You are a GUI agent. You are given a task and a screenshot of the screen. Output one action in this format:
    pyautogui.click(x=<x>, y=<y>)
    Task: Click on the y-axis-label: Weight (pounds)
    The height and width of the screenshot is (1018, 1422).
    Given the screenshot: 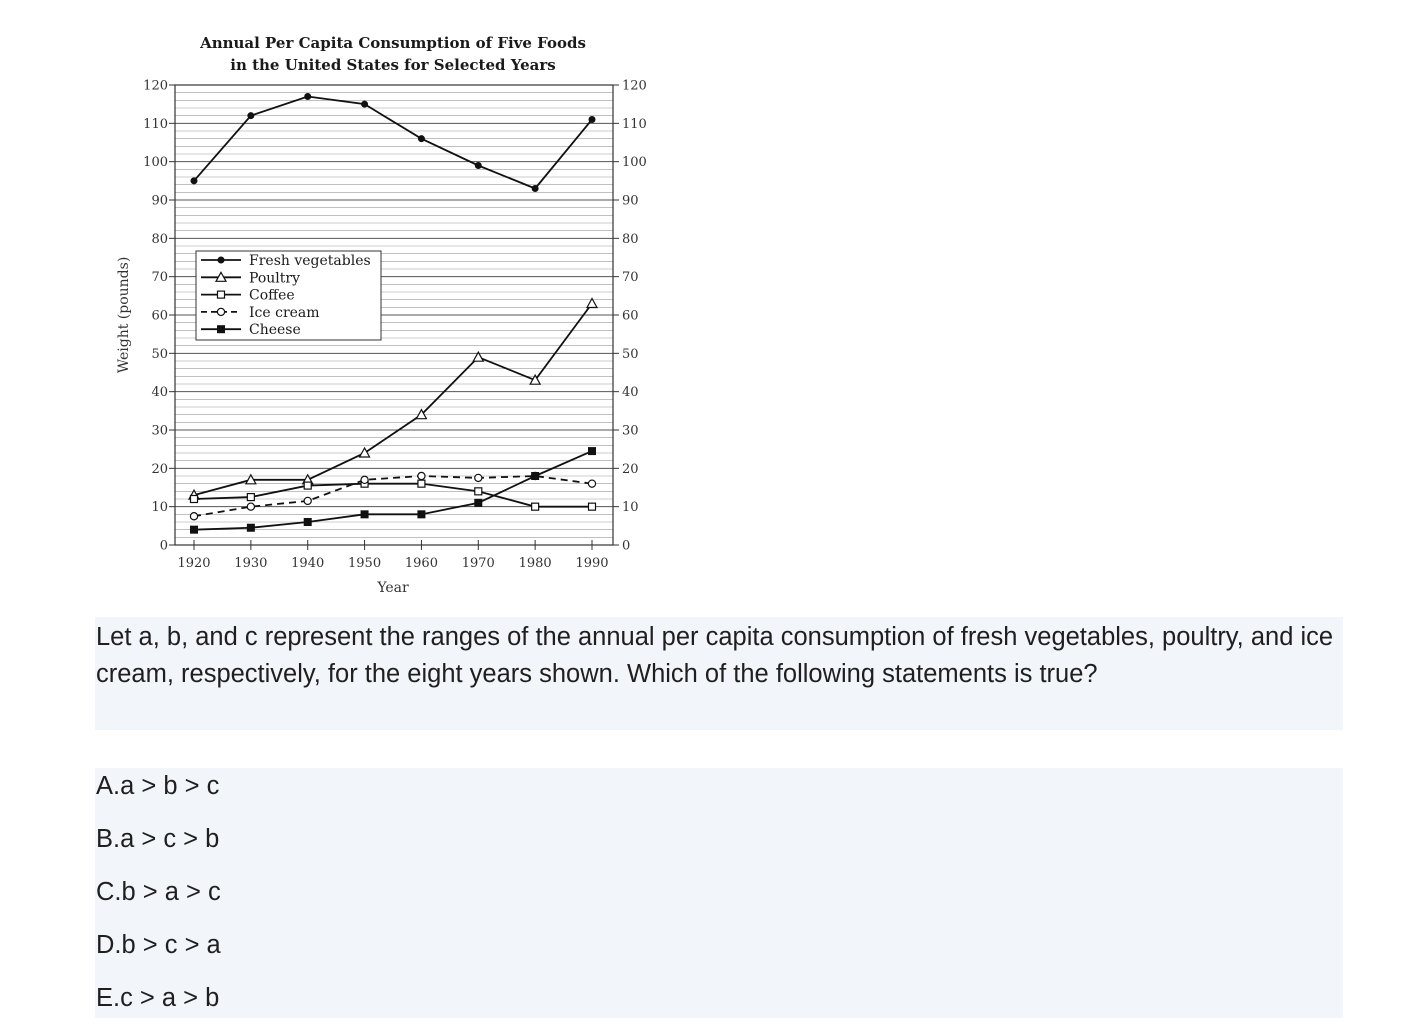 What is the action you would take?
    pyautogui.click(x=124, y=315)
    